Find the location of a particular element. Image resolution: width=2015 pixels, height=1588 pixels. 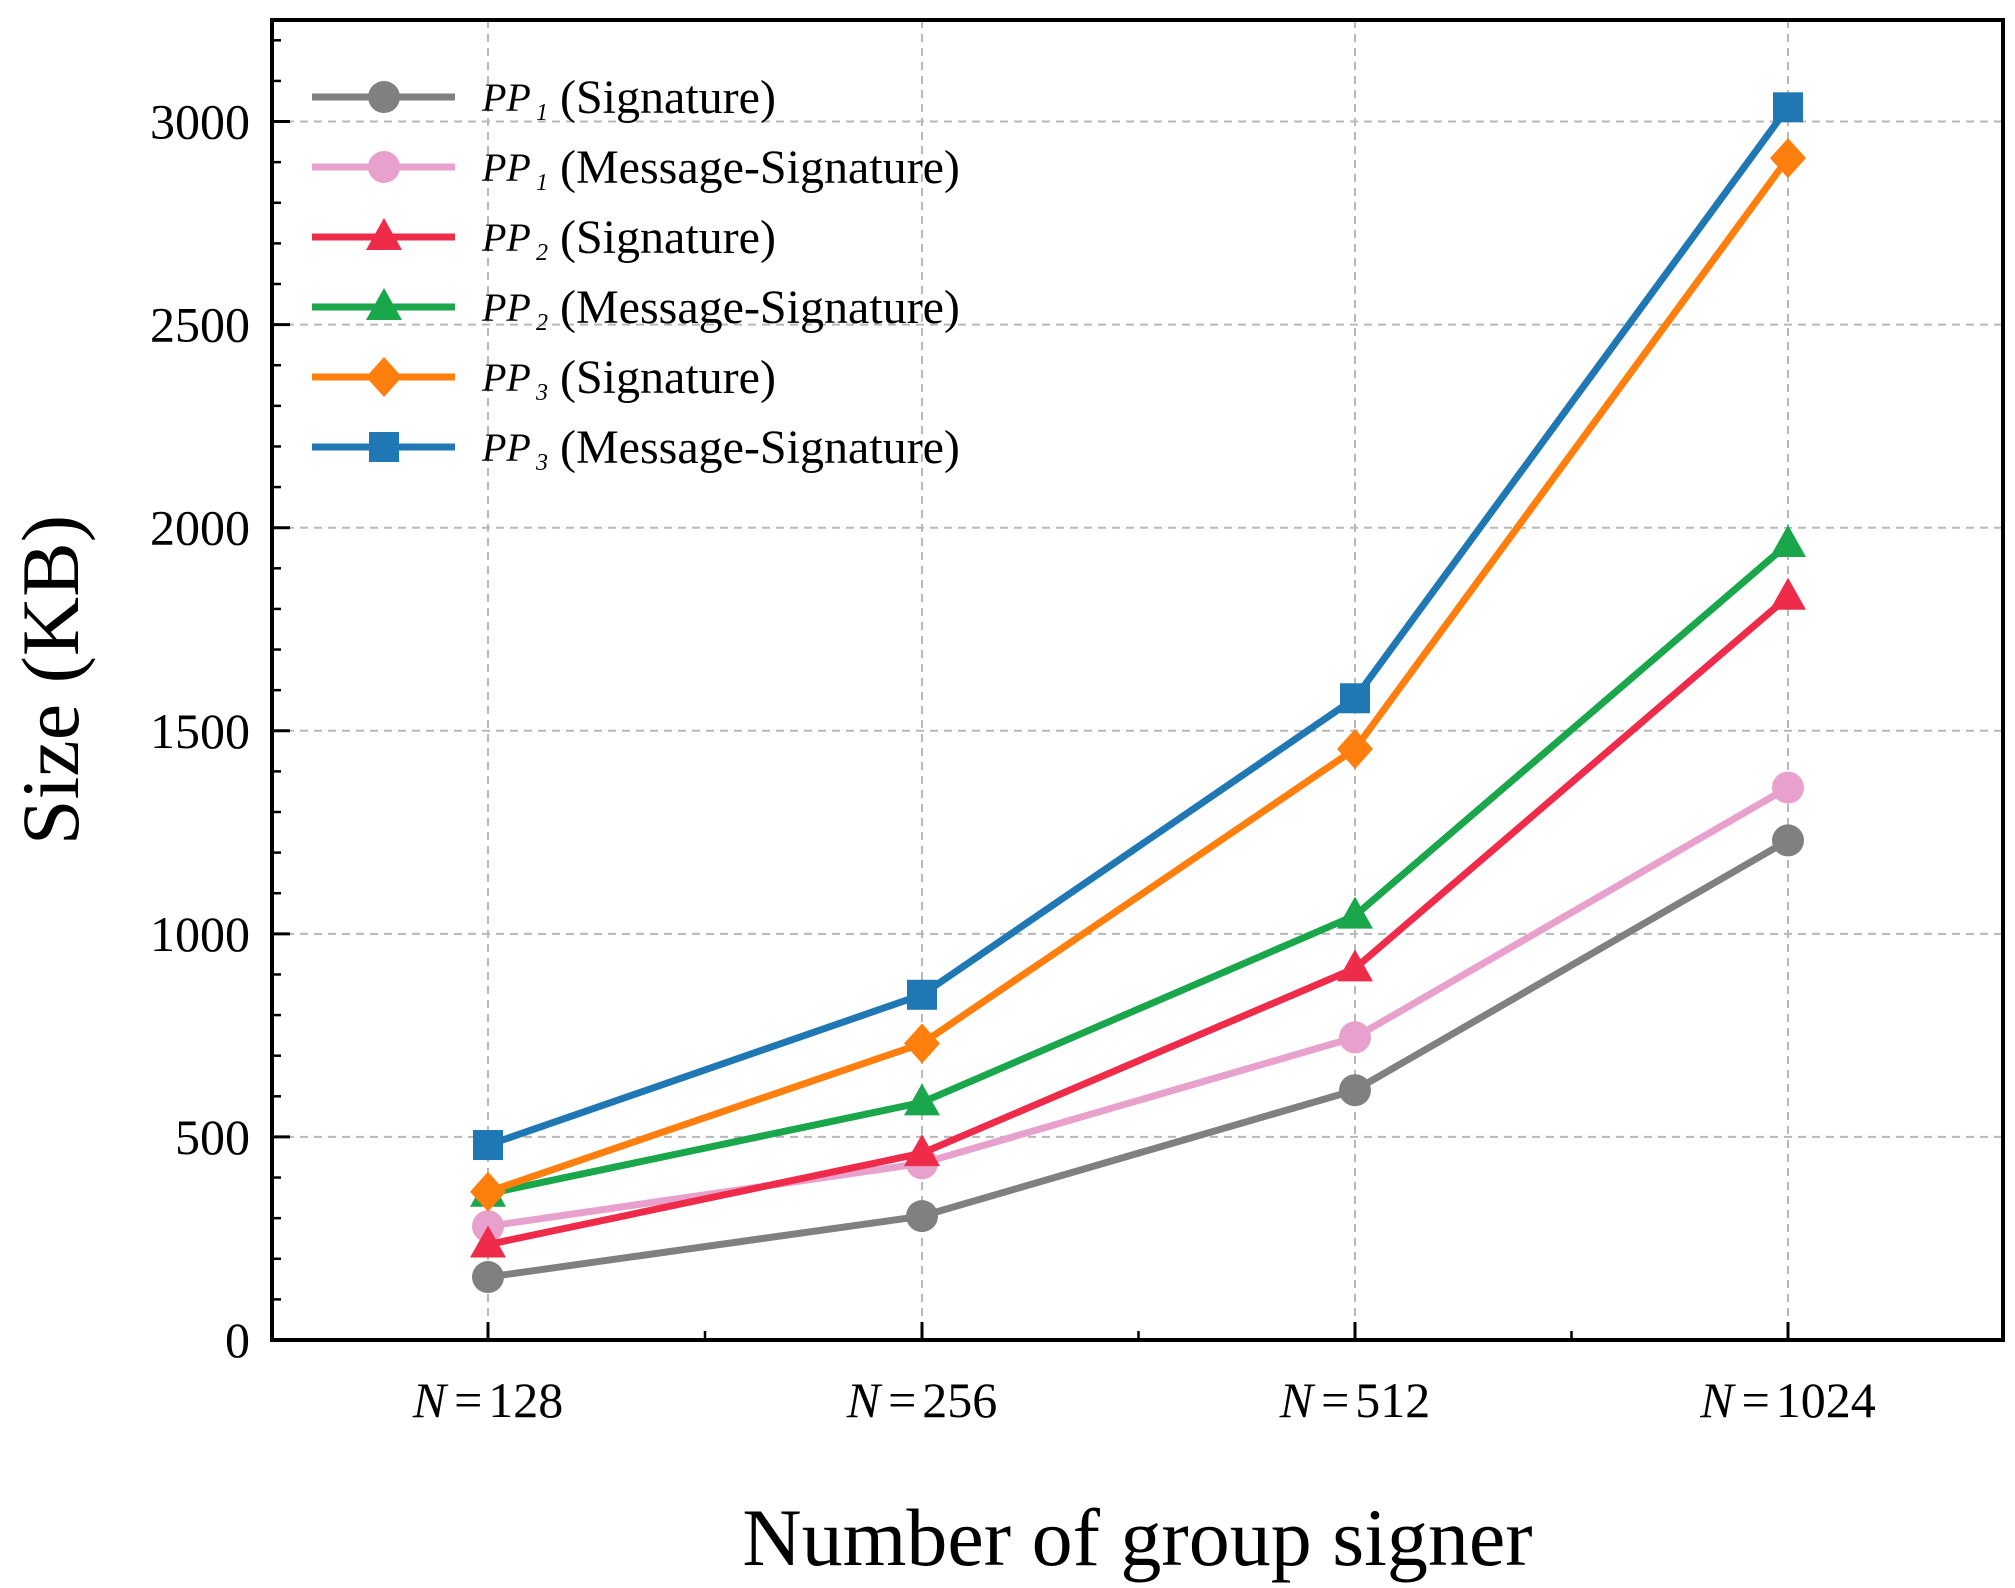

y-axis-title: Size (KB) is located at coordinates (50, 680).